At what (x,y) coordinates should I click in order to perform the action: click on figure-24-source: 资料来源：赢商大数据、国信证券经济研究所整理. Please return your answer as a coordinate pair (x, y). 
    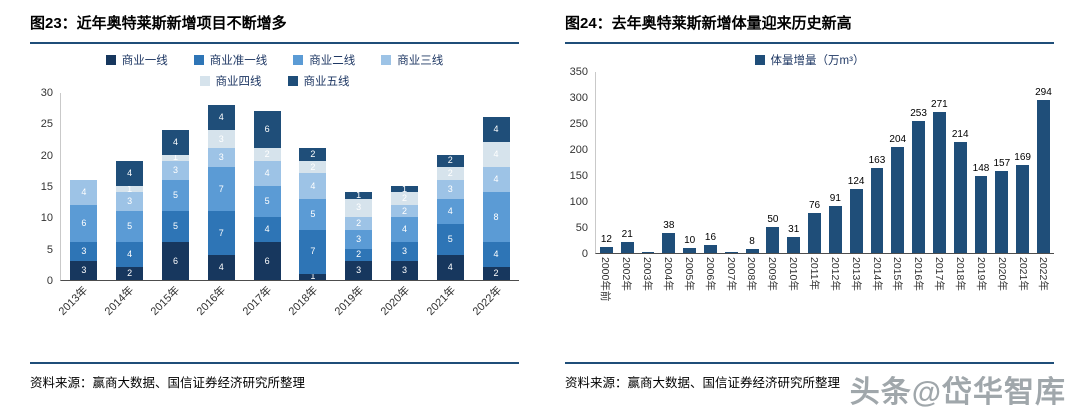
    Looking at the image, I should click on (809, 376).